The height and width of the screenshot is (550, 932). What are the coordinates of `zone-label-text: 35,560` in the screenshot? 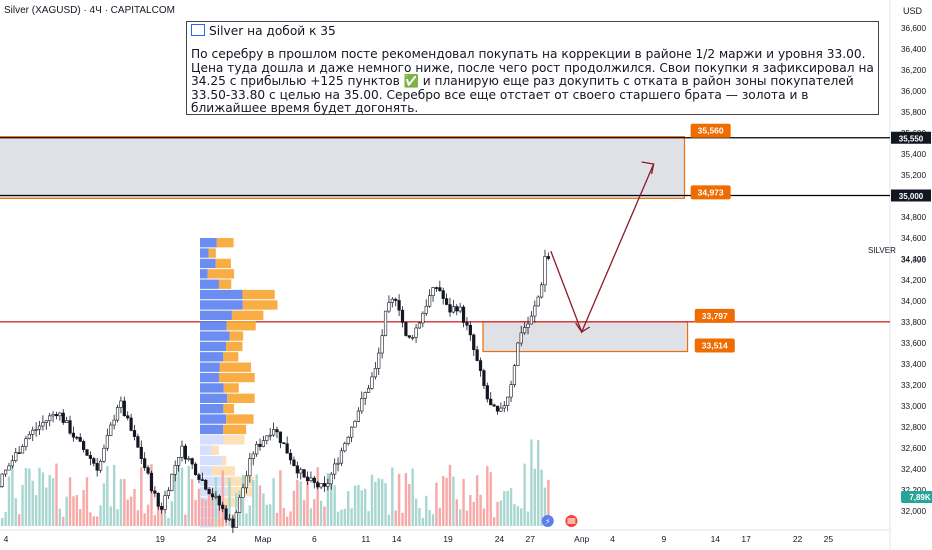 It's located at (711, 131).